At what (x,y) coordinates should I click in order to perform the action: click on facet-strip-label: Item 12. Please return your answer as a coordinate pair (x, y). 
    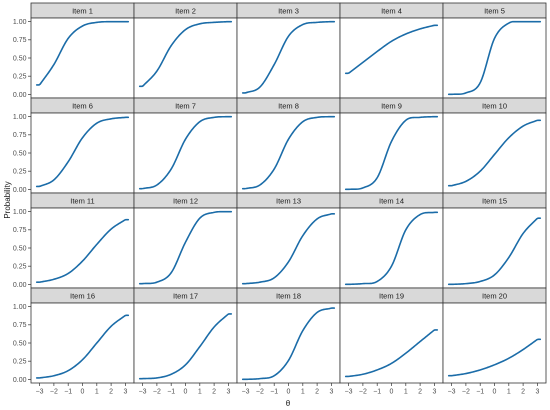
    Looking at the image, I should click on (185, 201).